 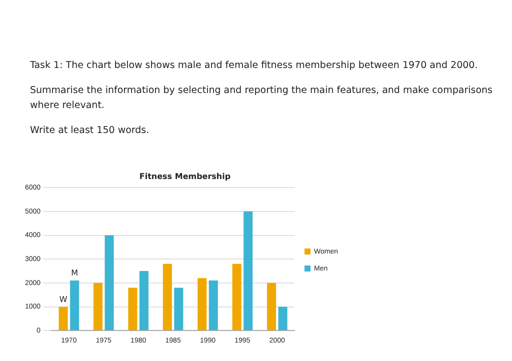 I want to click on text: Summarise the information by selecting and reporting the main features, and make comparisons where relevant., so click(x=262, y=98).